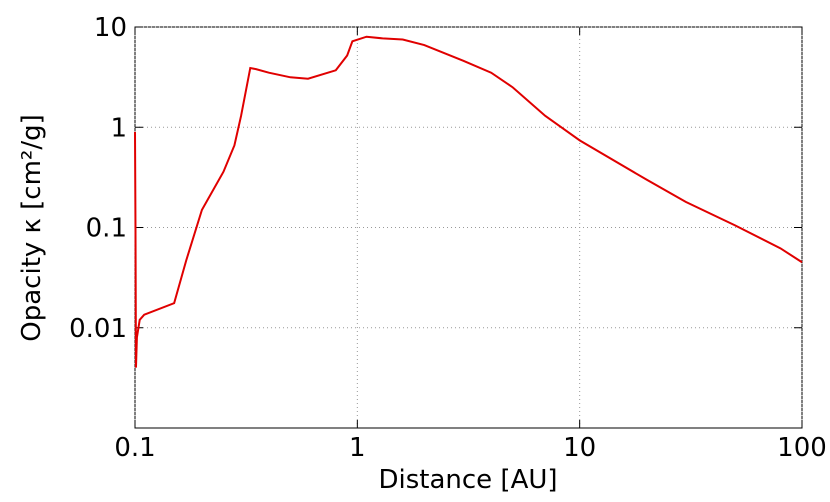  What do you see at coordinates (802, 448) in the screenshot?
I see `x-tick-label: 100` at bounding box center [802, 448].